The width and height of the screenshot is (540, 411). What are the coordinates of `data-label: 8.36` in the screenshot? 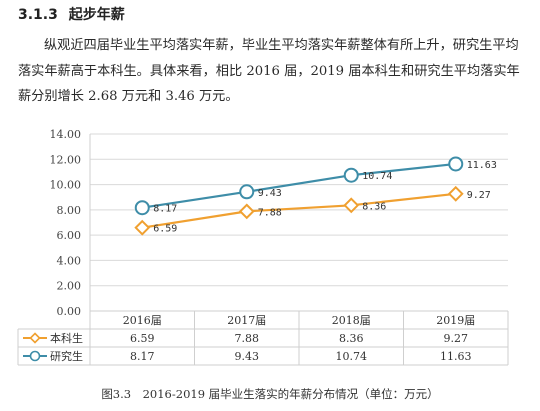 It's located at (374, 206).